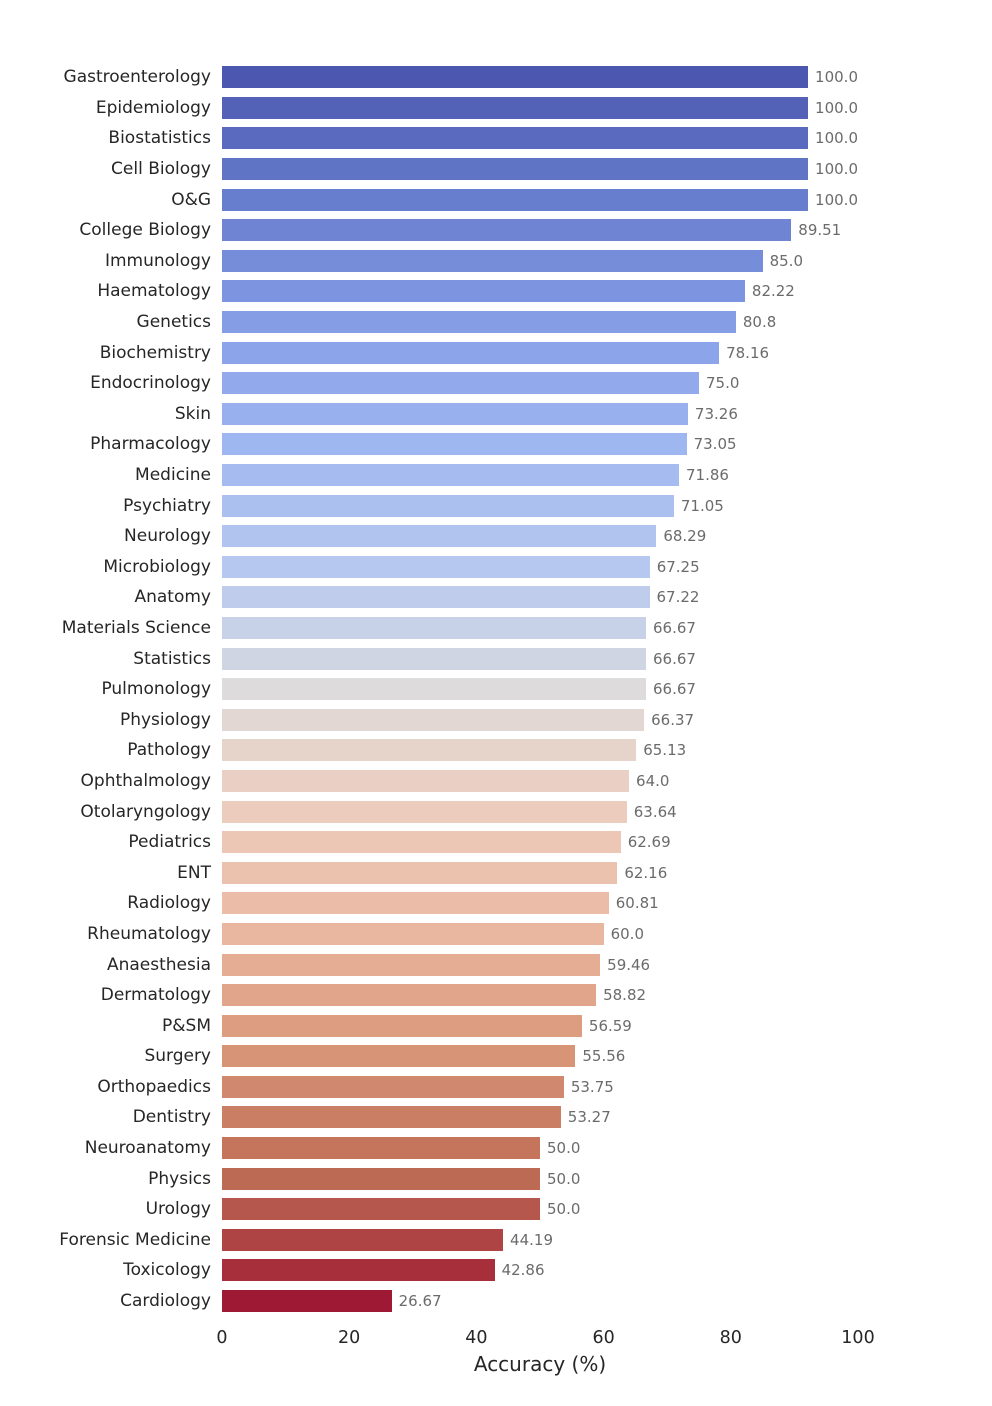 Image resolution: width=992 pixels, height=1406 pixels. Describe the element at coordinates (167, 505) in the screenshot. I see `category-label: Psychiatry` at that location.